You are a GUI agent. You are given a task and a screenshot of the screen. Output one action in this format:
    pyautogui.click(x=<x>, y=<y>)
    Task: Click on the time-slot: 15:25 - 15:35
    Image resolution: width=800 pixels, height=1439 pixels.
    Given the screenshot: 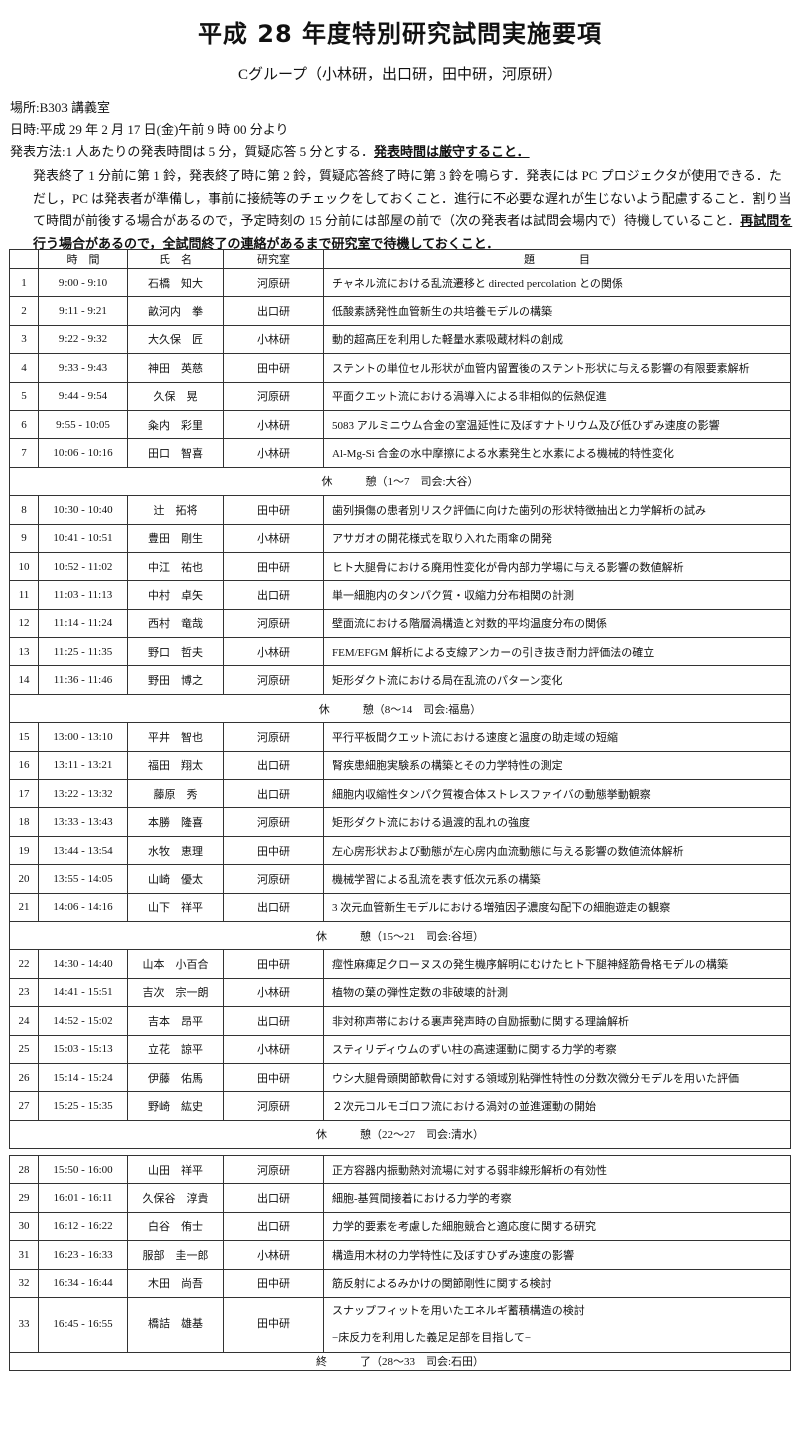 What is the action you would take?
    pyautogui.click(x=83, y=1106)
    